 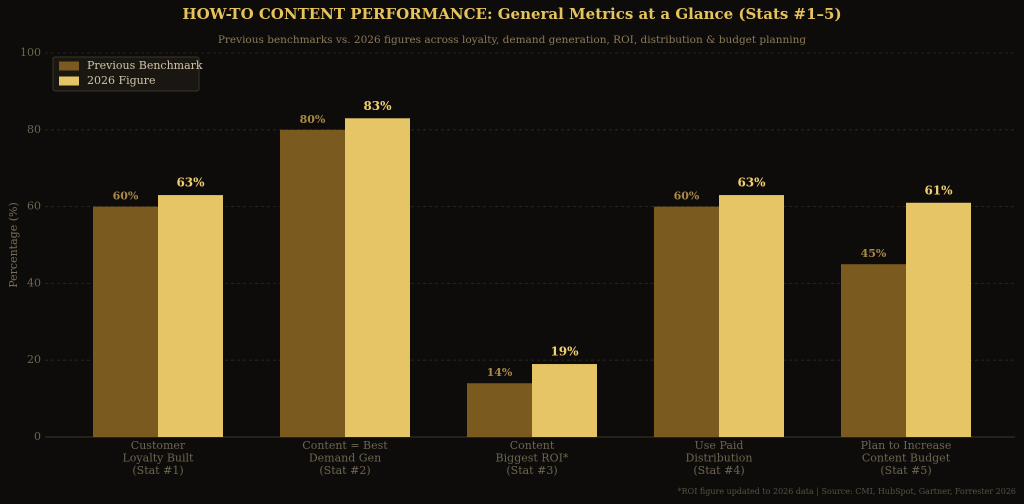 I want to click on x-tick-label: Use Paid Distribution (Stat #4), so click(x=719, y=458).